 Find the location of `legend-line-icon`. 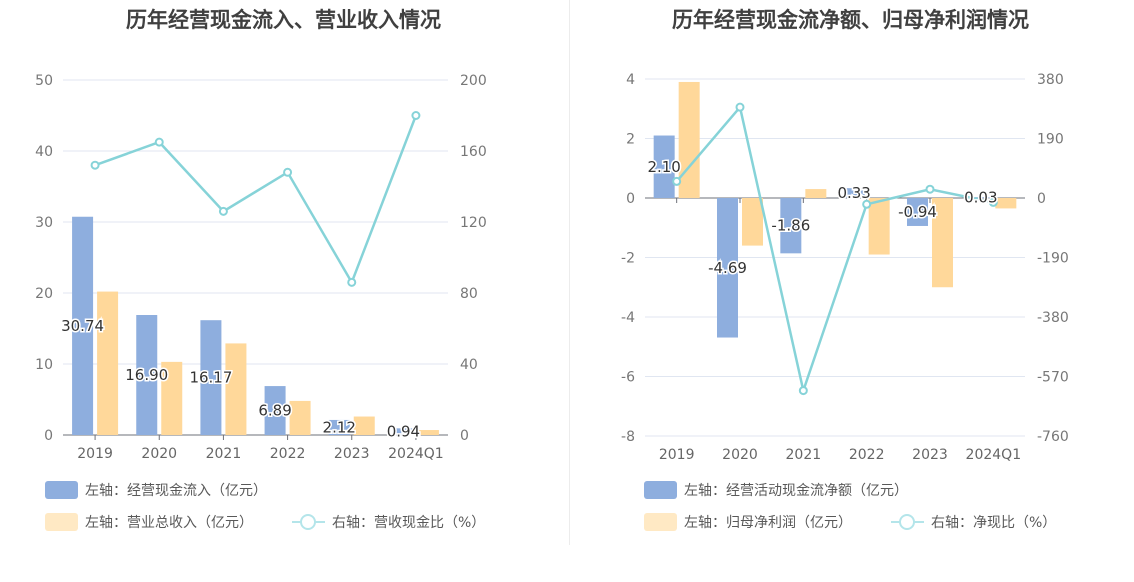

legend-line-icon is located at coordinates (907, 522).